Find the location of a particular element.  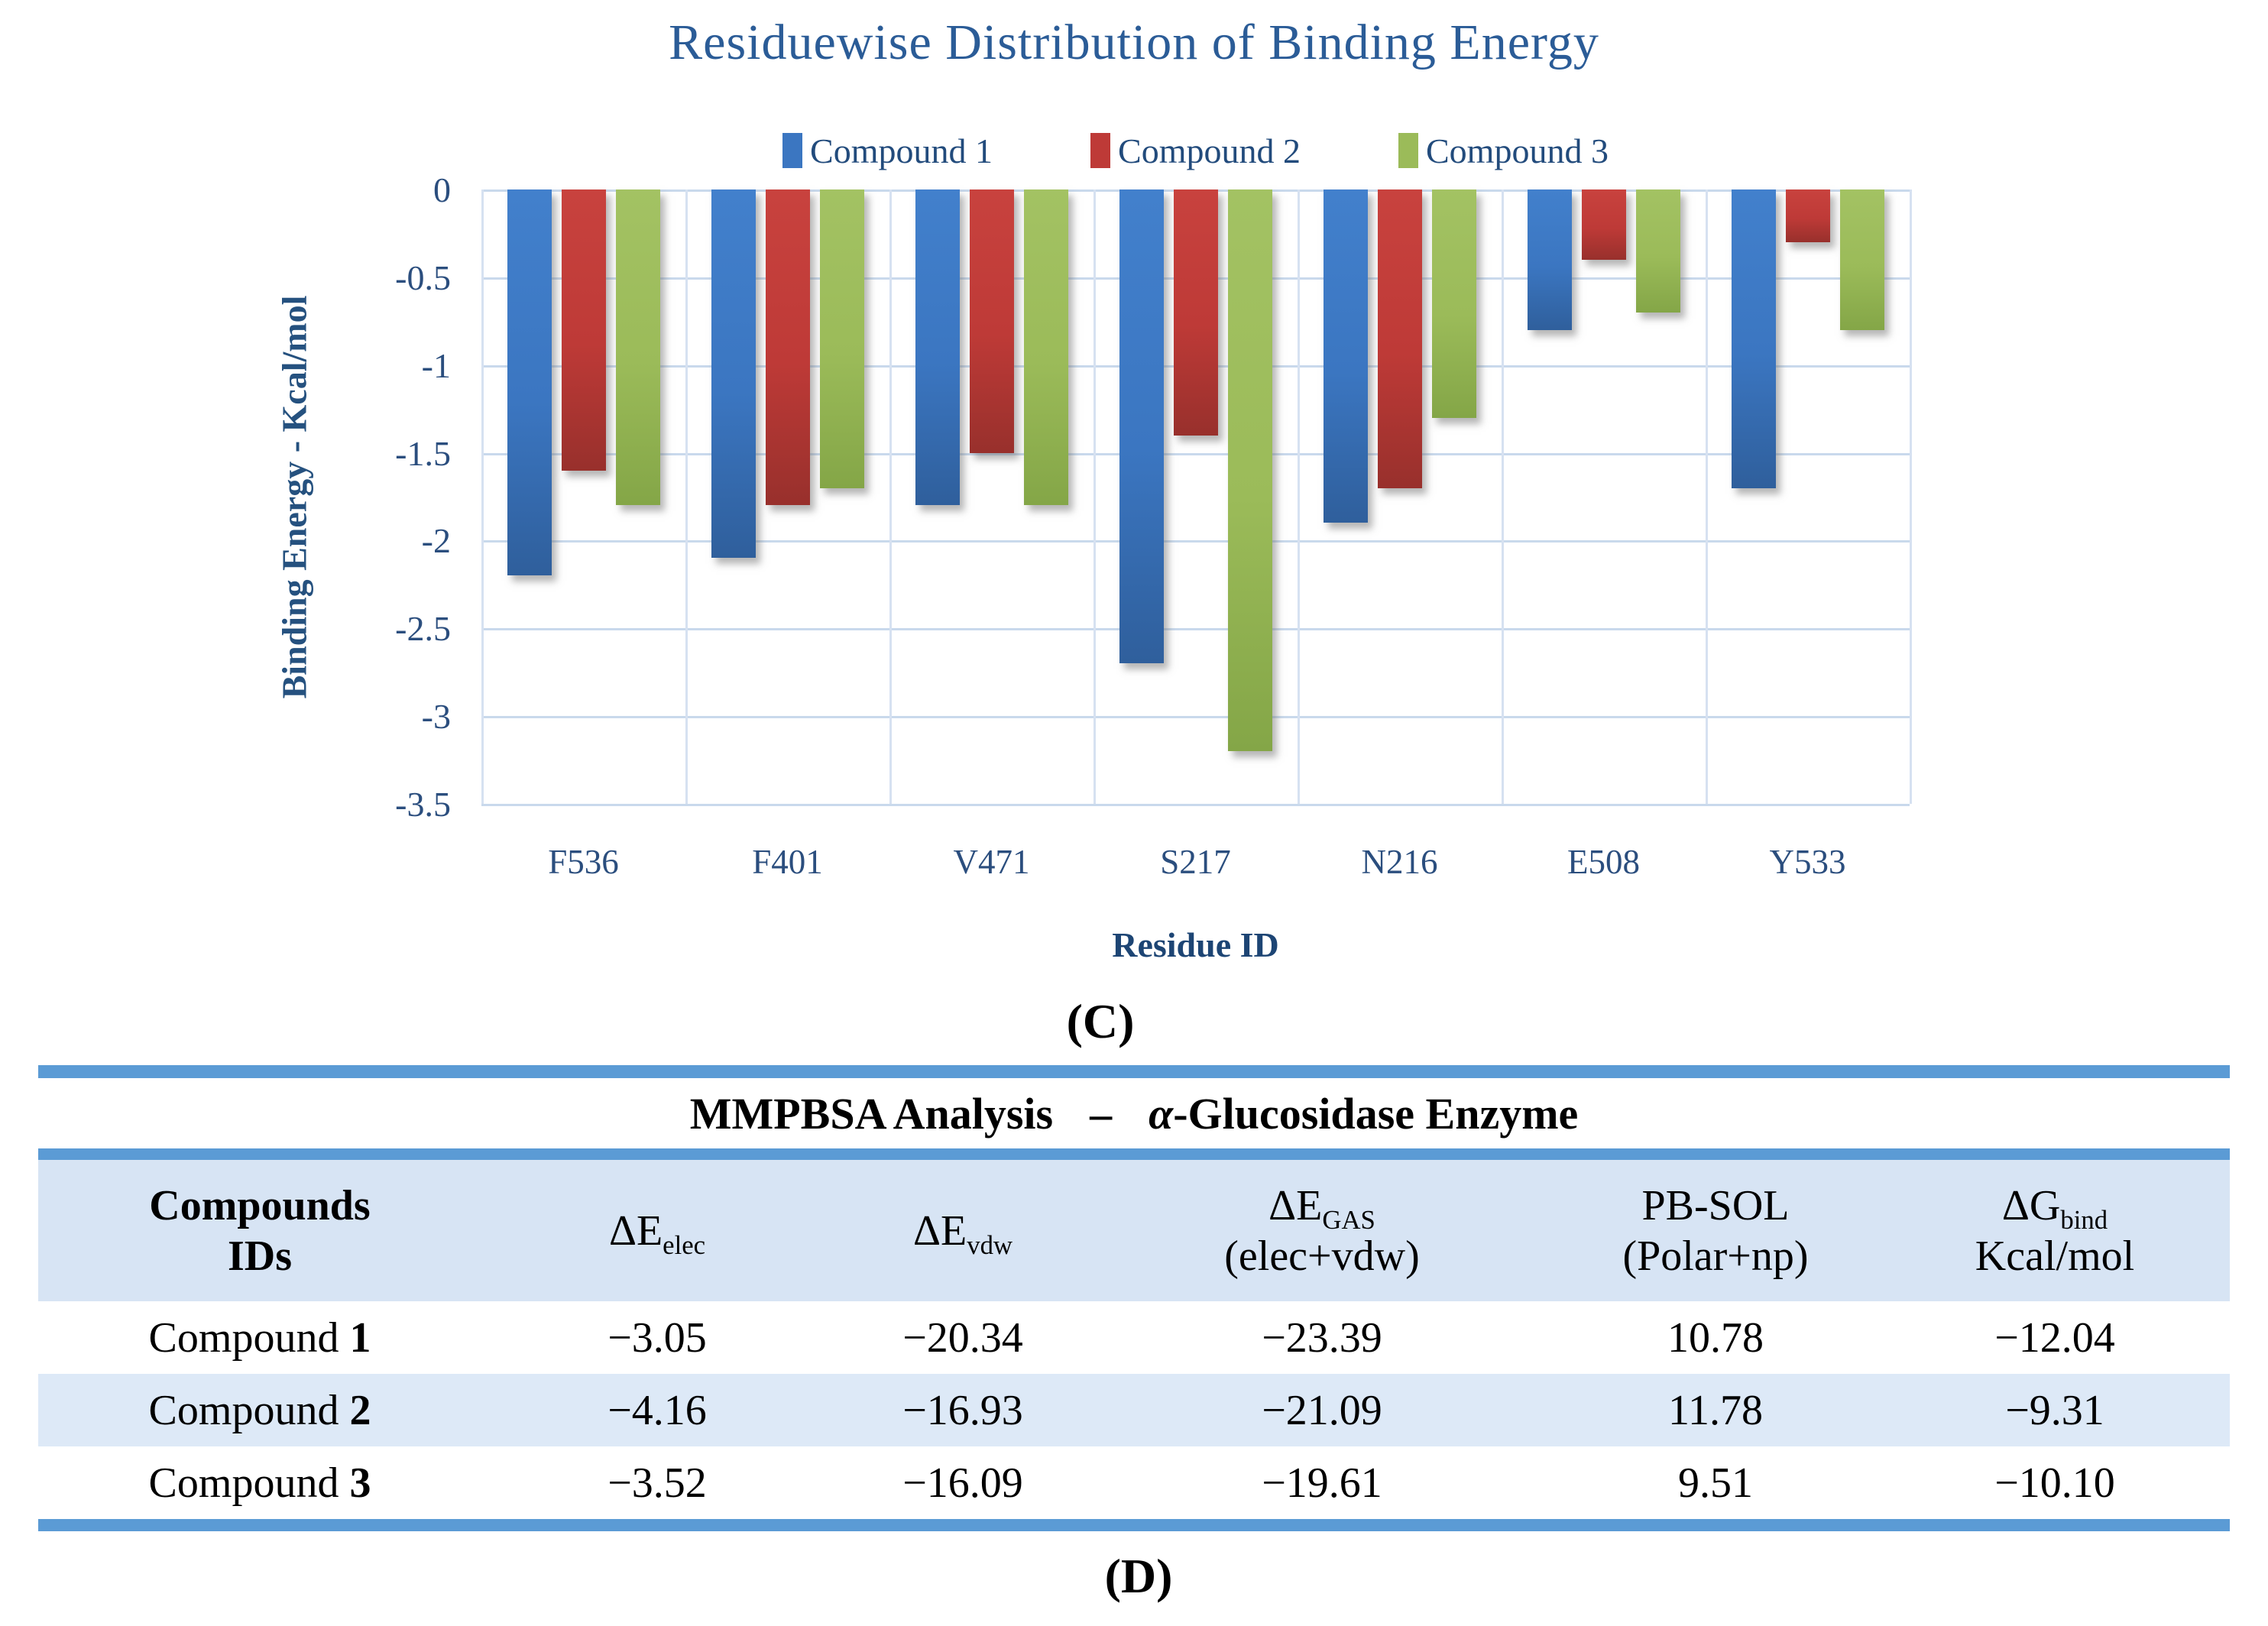

x-axis-title: Residue ID is located at coordinates (1196, 945).